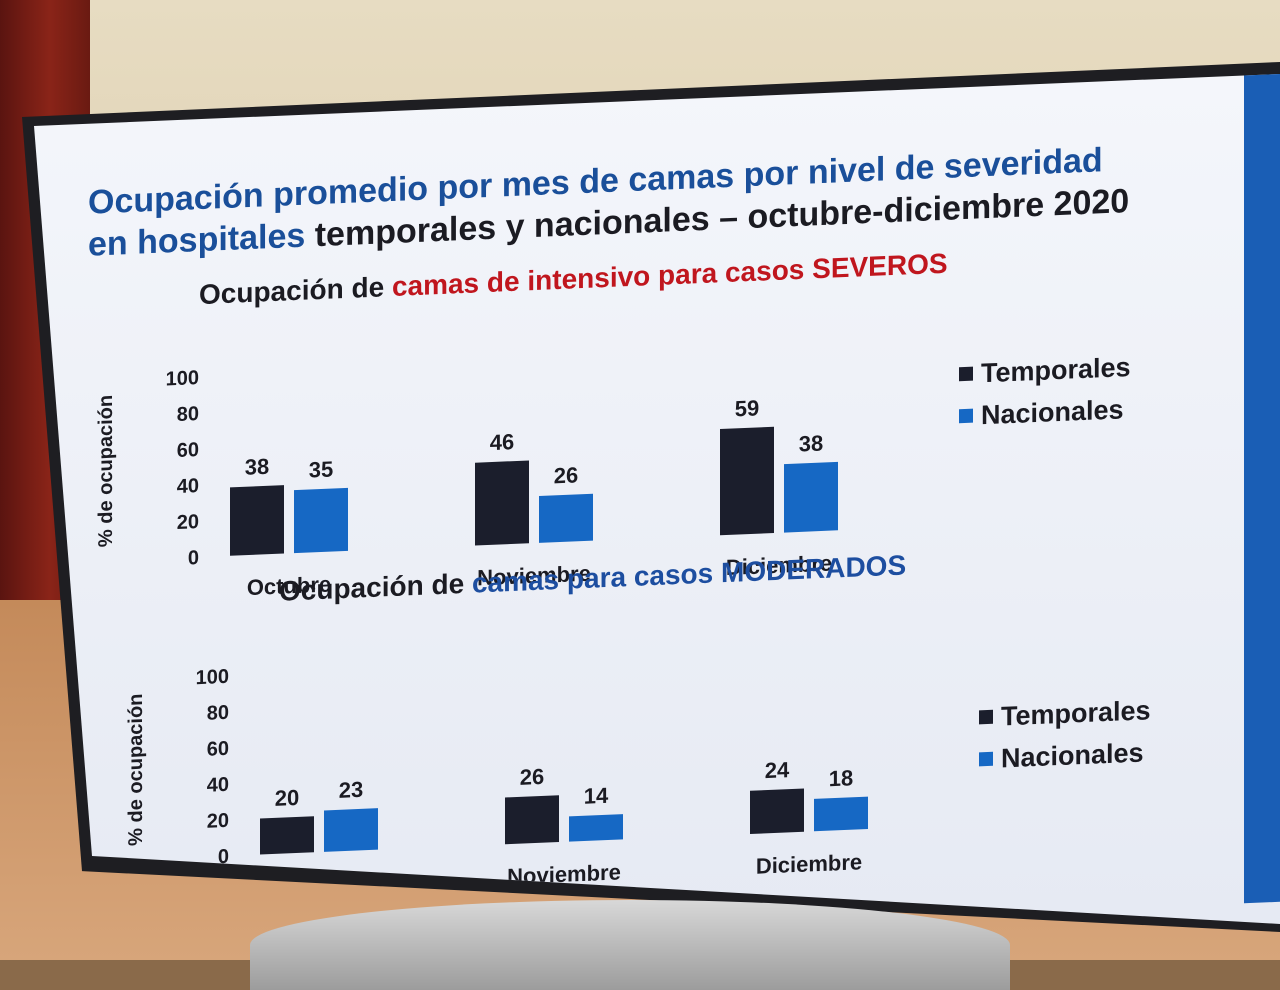 This screenshot has width=1280, height=990. I want to click on severos-legend-item-temporales: Temporales, so click(1045, 370).